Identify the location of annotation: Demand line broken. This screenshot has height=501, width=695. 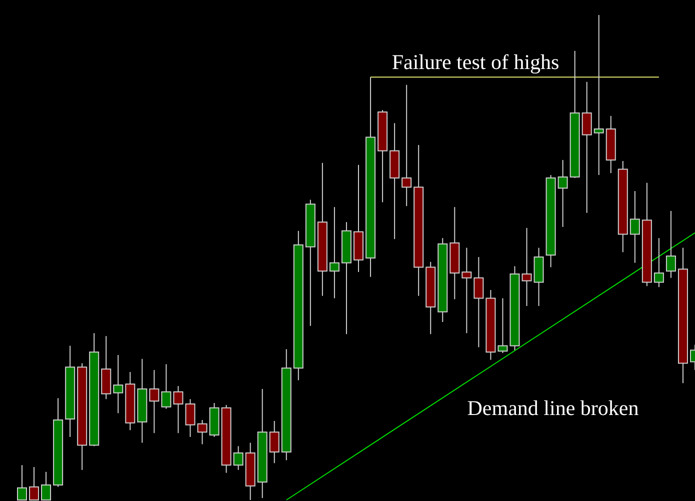
(553, 408).